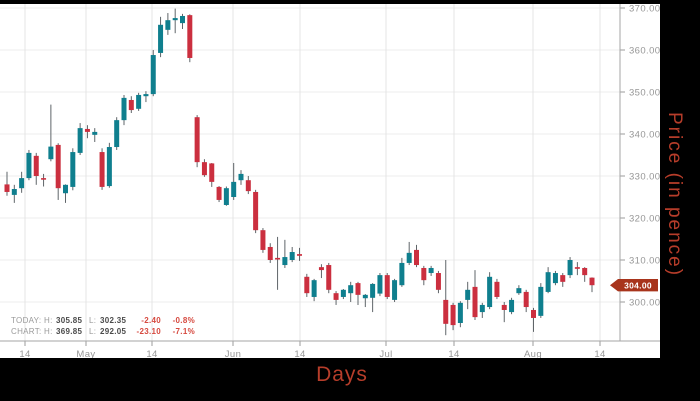 The height and width of the screenshot is (401, 700). What do you see at coordinates (644, 50) in the screenshot?
I see `y-tick-label: 360.00` at bounding box center [644, 50].